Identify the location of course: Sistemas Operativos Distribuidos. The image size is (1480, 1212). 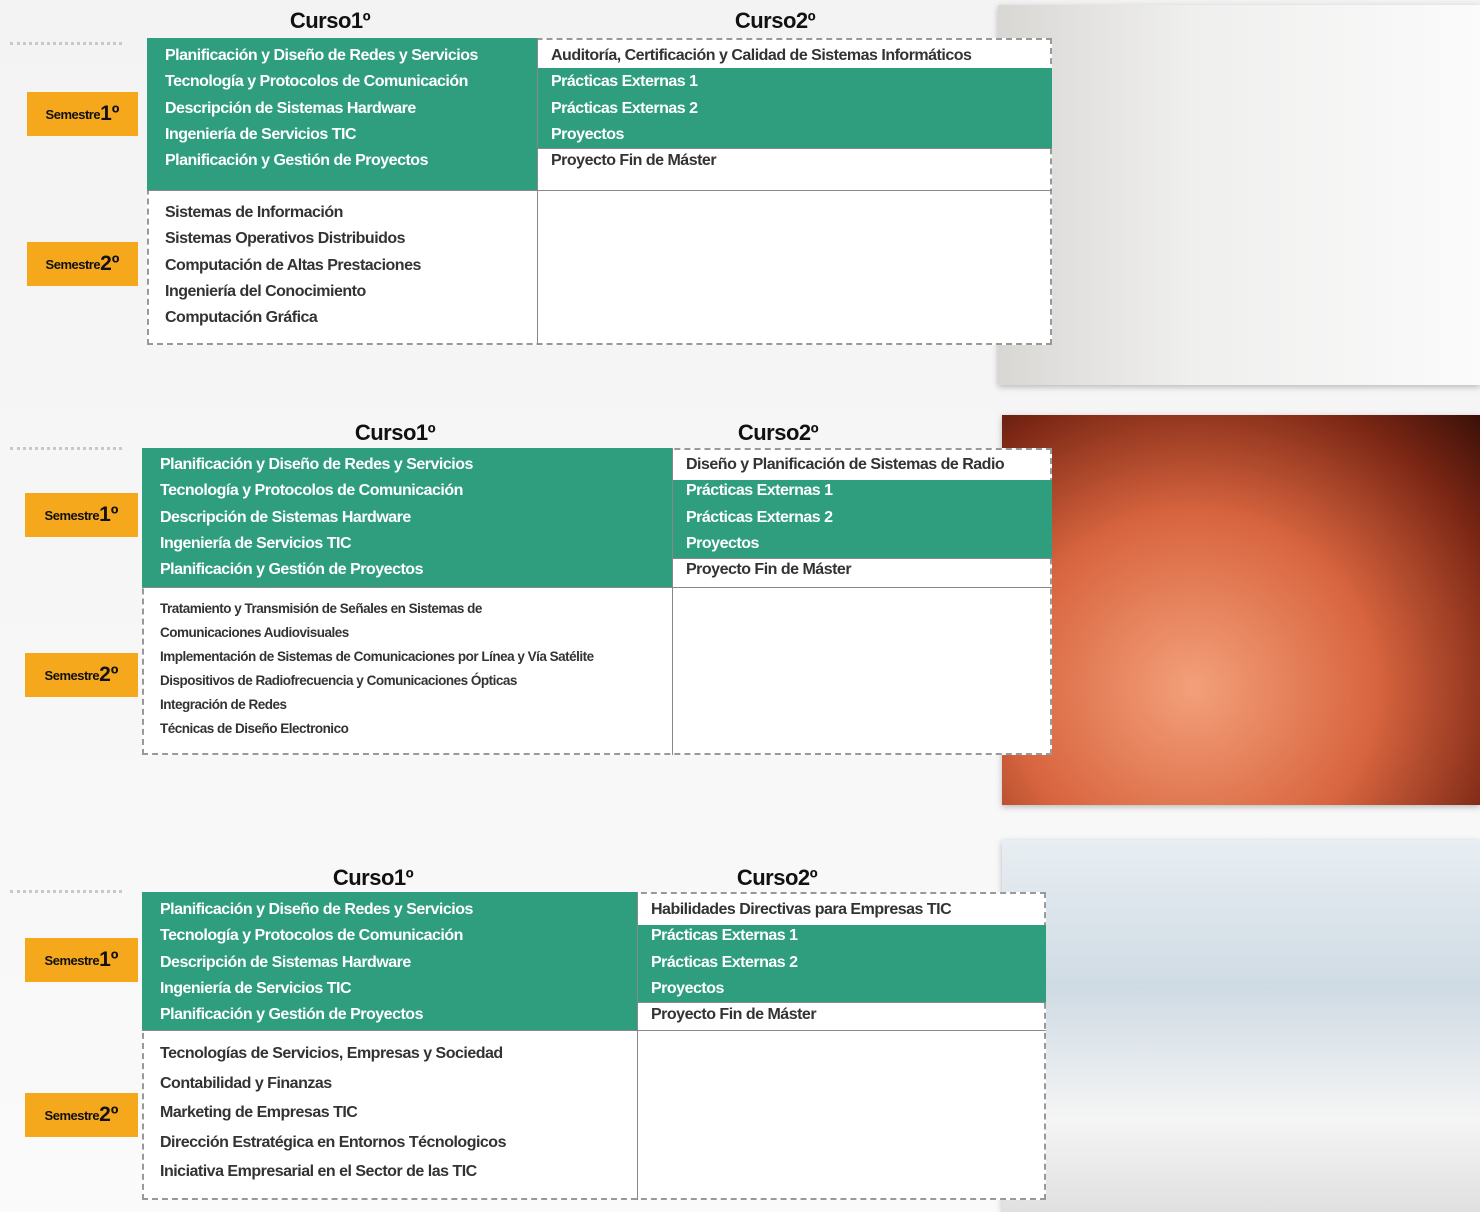
(285, 239).